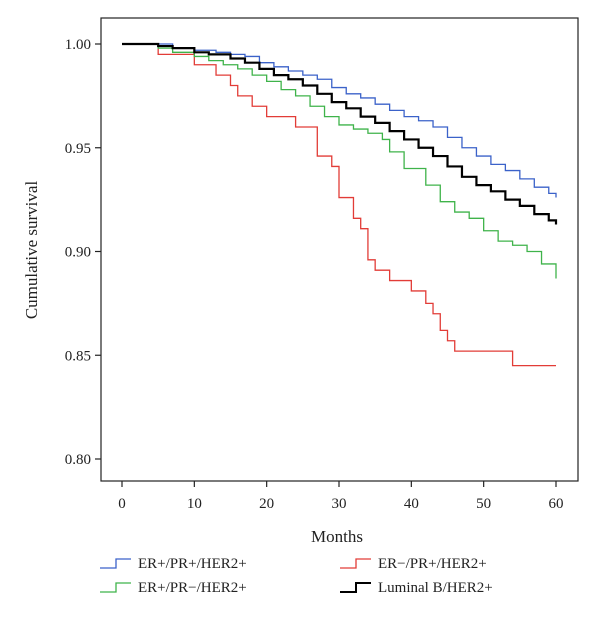  Describe the element at coordinates (483, 504) in the screenshot. I see `x-tick-label: 50` at that location.